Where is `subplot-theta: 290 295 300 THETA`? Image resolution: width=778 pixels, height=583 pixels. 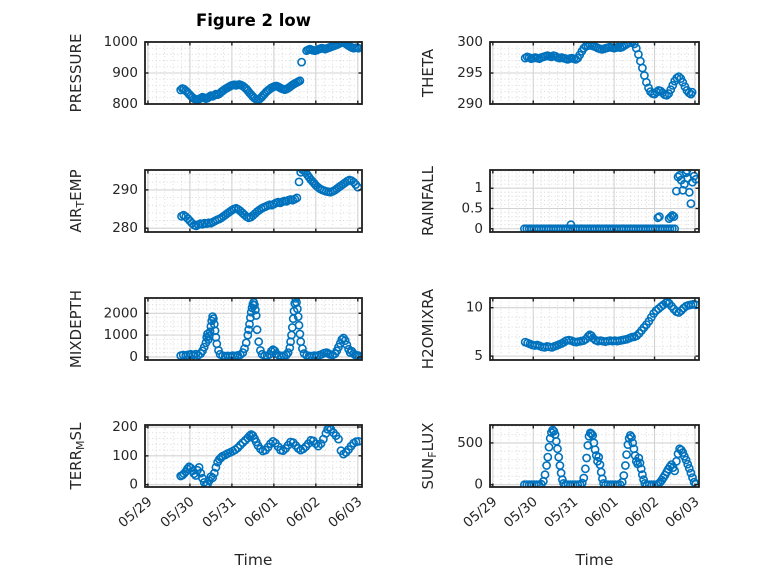
subplot-theta: 290 295 300 THETA is located at coordinates (559, 73).